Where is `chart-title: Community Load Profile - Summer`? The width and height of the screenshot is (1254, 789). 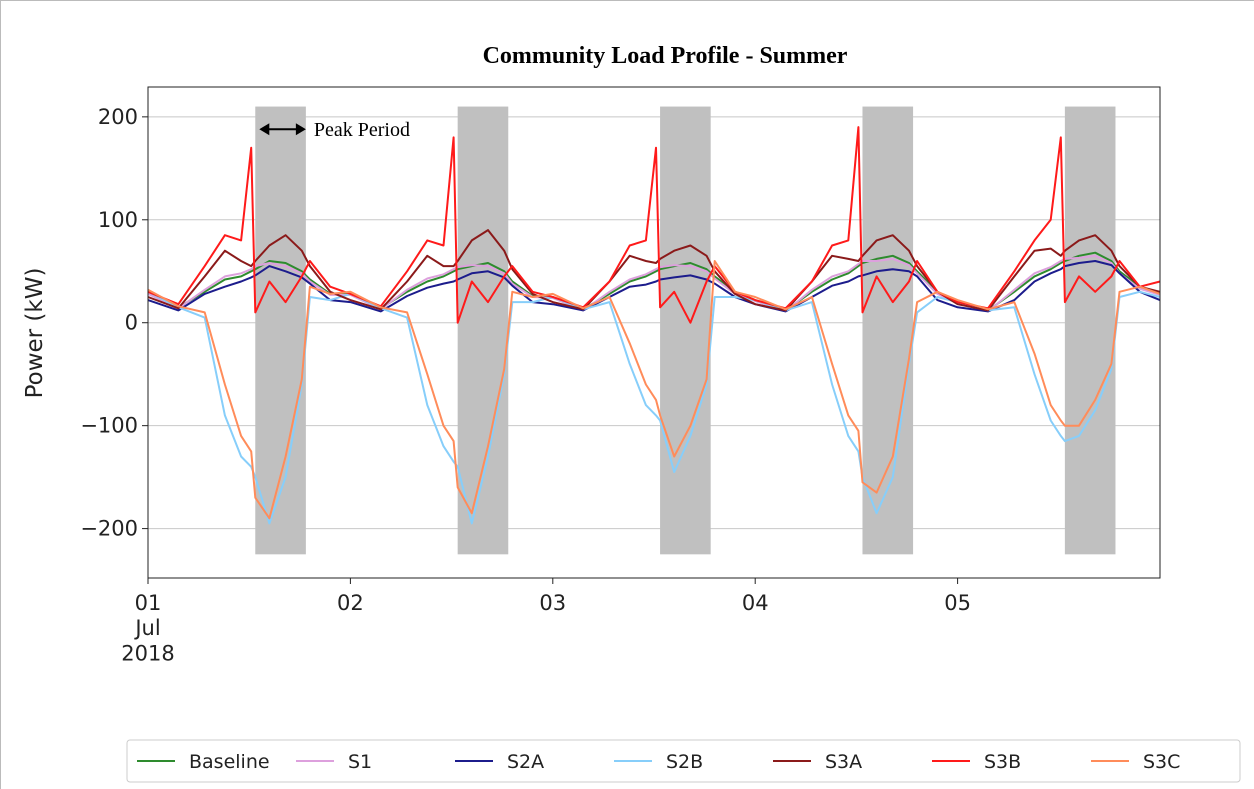 chart-title: Community Load Profile - Summer is located at coordinates (665, 56).